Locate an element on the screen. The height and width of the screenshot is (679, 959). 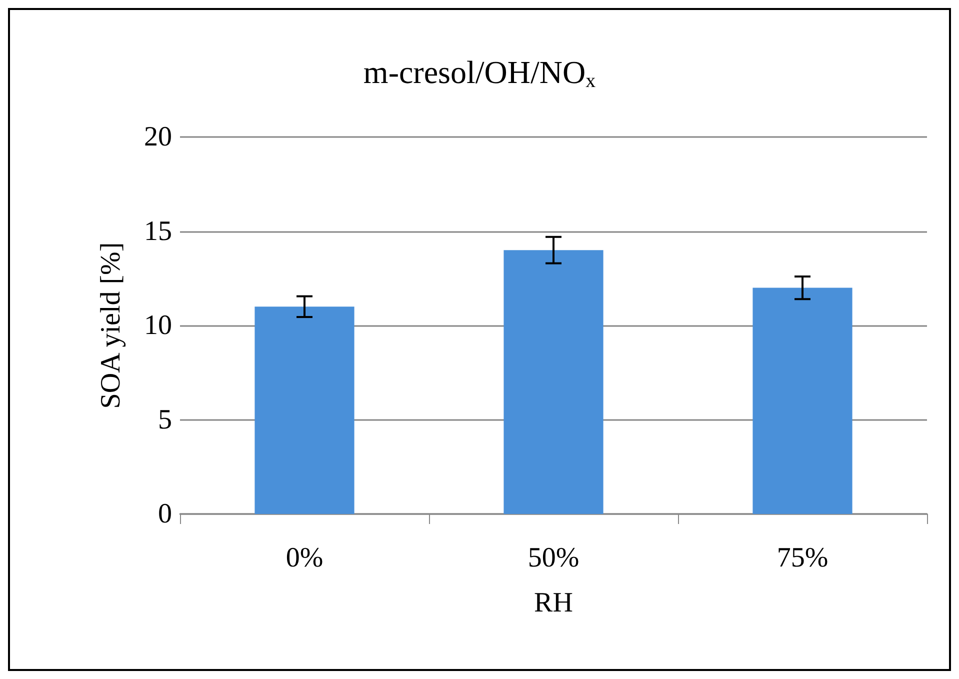
x-tick-label: 50% is located at coordinates (554, 558).